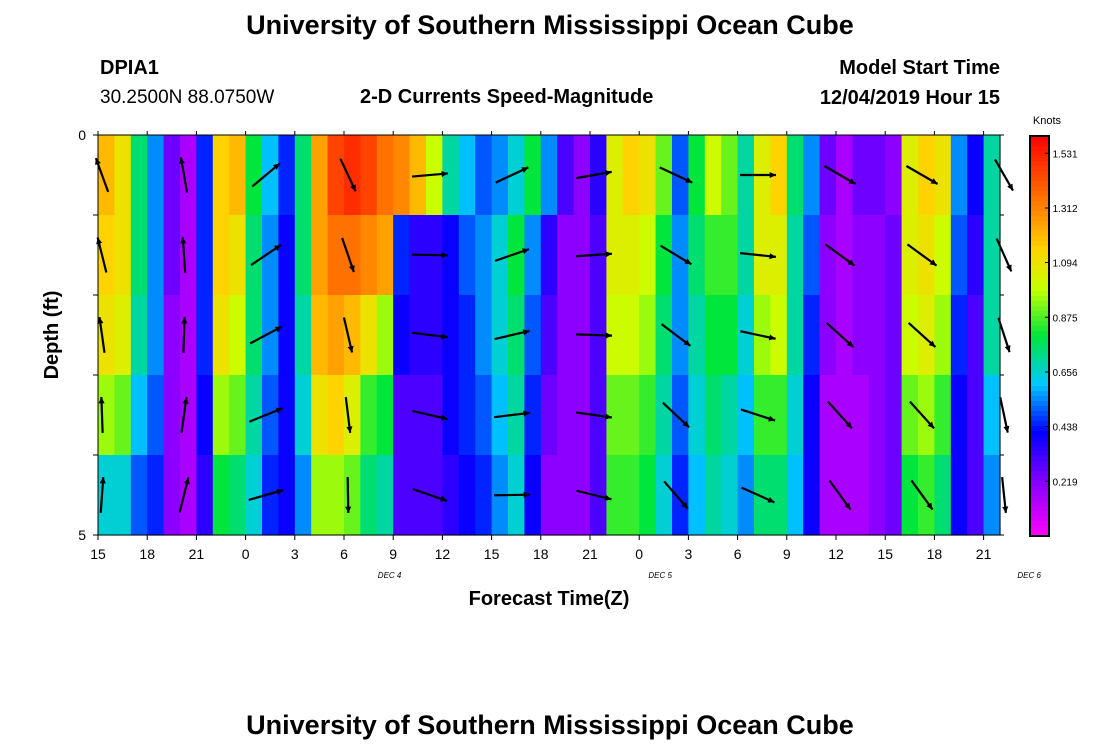 The height and width of the screenshot is (750, 1100). I want to click on chart-title: 2-D Currents Speed-Magnitude, so click(507, 97).